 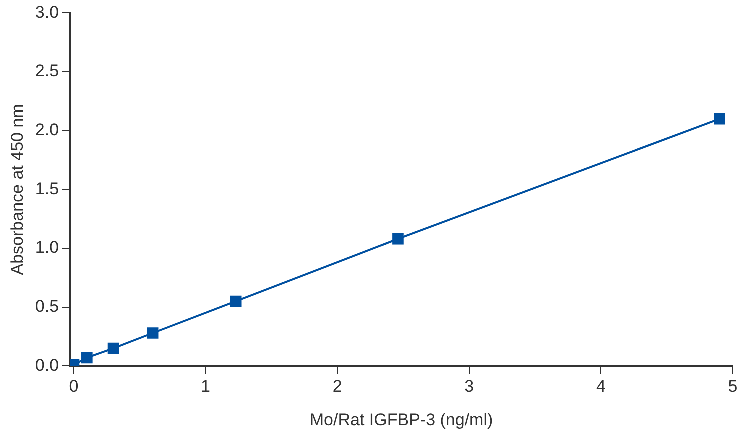 What do you see at coordinates (17, 190) in the screenshot?
I see `y-axis-title: Absorbance at 450 nm` at bounding box center [17, 190].